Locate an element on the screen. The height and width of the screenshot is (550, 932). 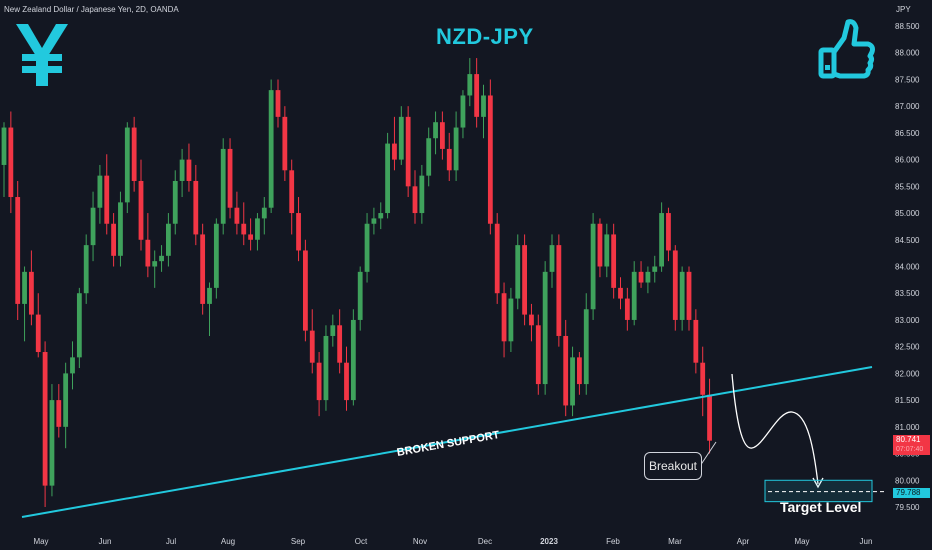
countdown-value: 07:07:40 is located at coordinates (910, 449).